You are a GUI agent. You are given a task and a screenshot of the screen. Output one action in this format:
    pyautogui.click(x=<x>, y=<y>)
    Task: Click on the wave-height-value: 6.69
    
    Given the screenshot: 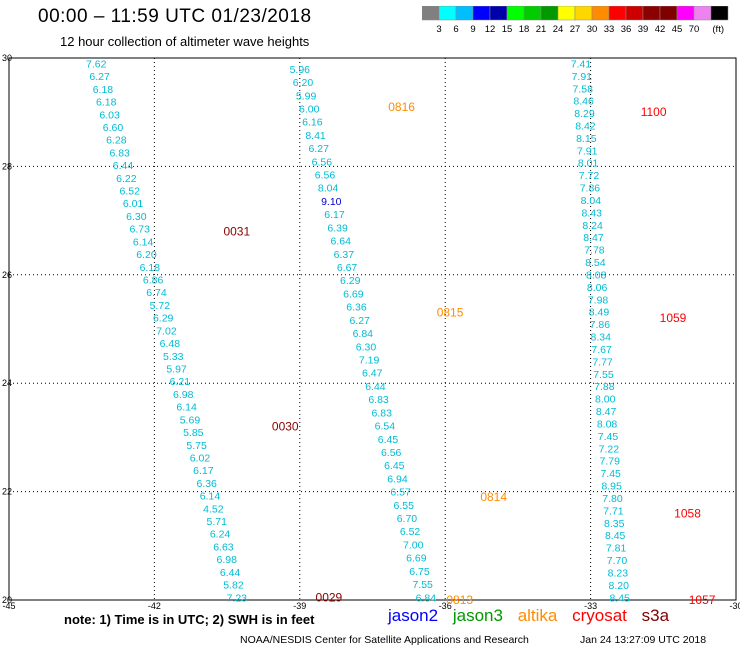 What is the action you would take?
    pyautogui.click(x=416, y=559)
    